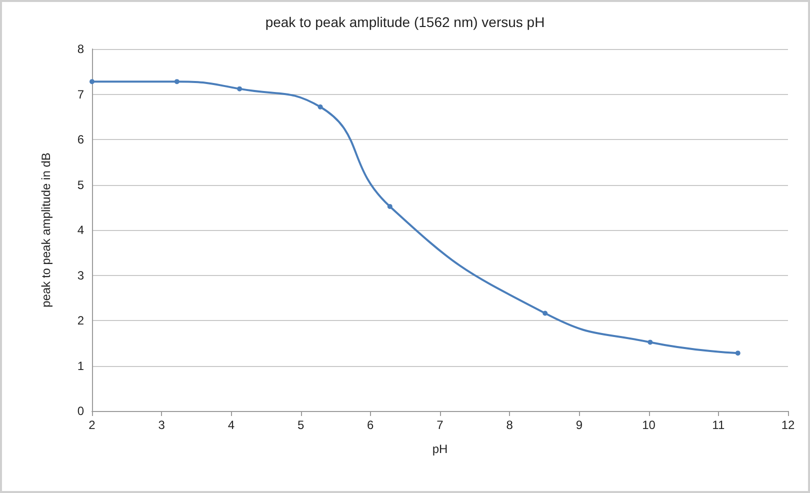 The height and width of the screenshot is (493, 810). I want to click on y-tick-label: 5, so click(80, 185).